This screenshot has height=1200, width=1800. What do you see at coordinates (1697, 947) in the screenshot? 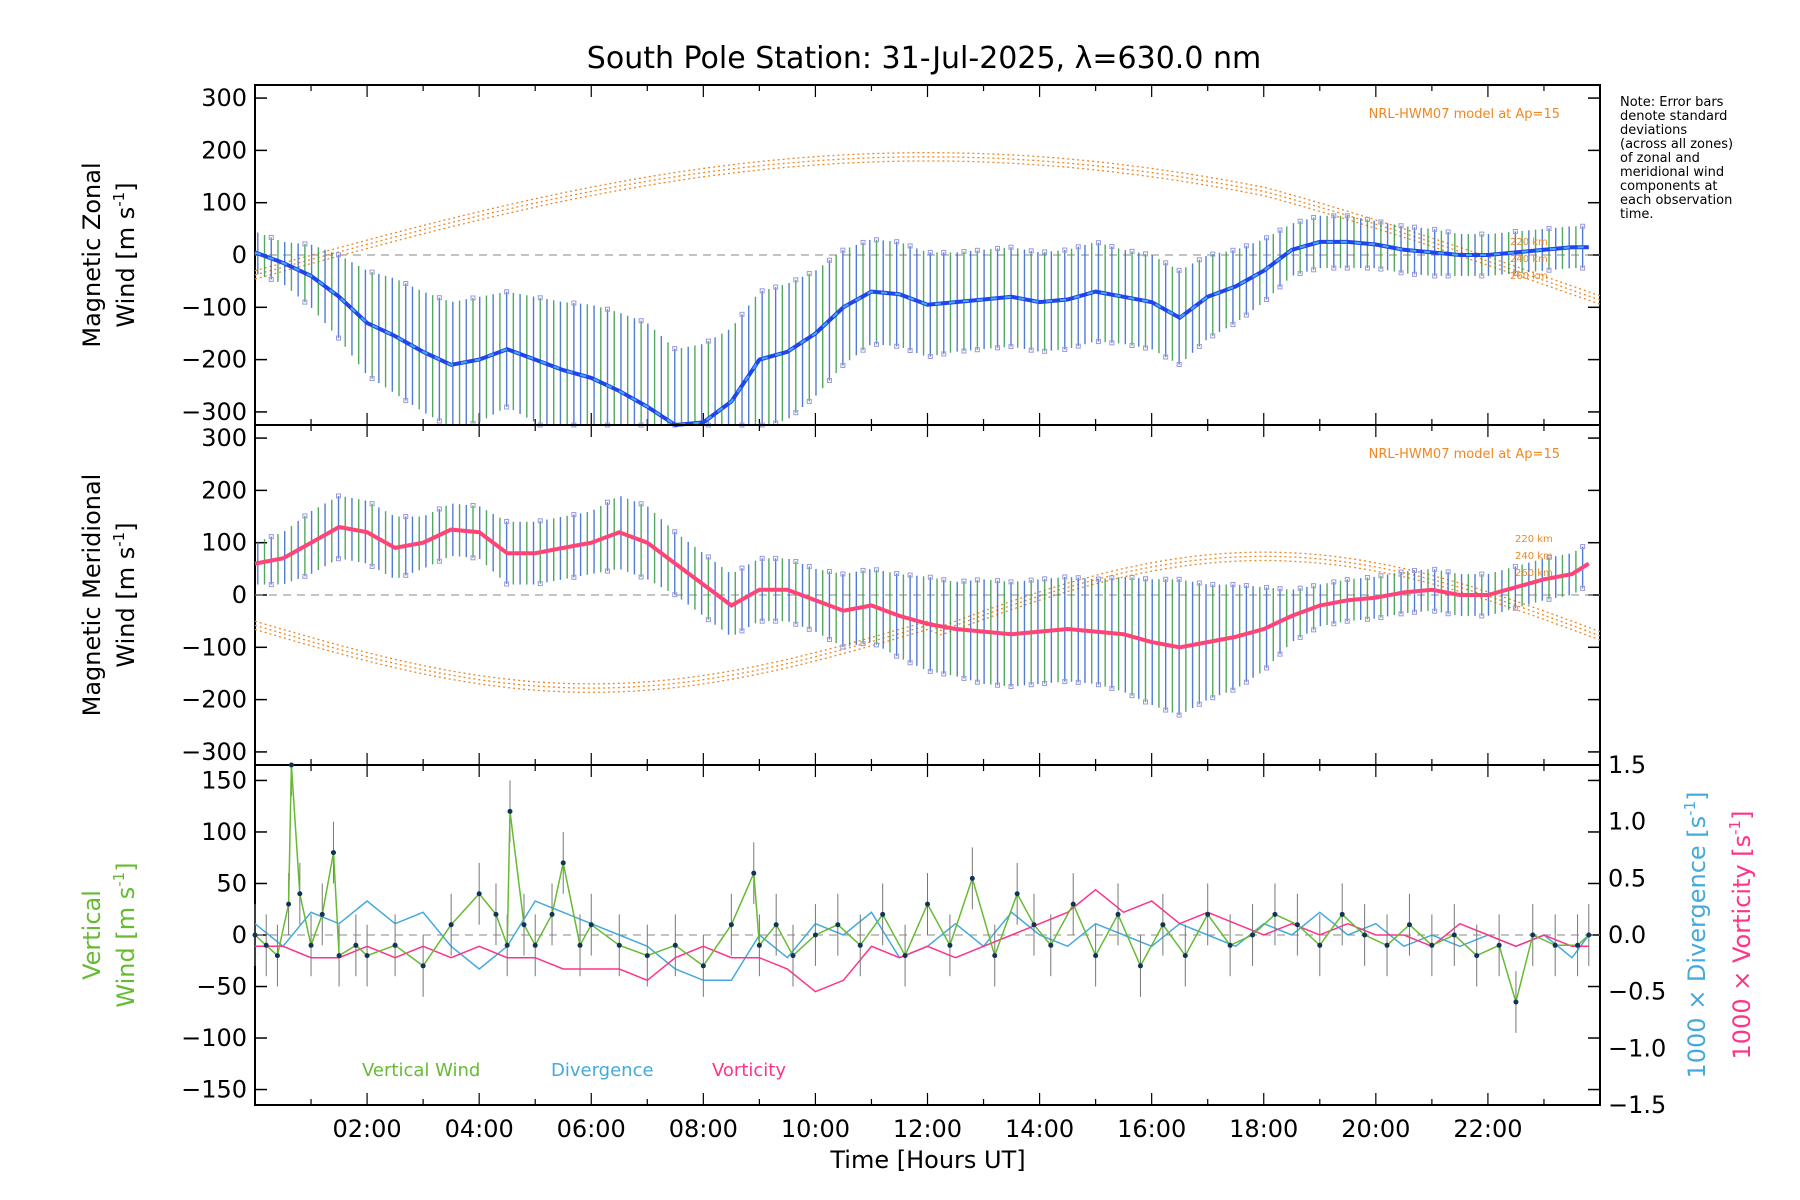
I see `divergence-y2-label-main: 1000 × Divergence [s` at bounding box center [1697, 947].